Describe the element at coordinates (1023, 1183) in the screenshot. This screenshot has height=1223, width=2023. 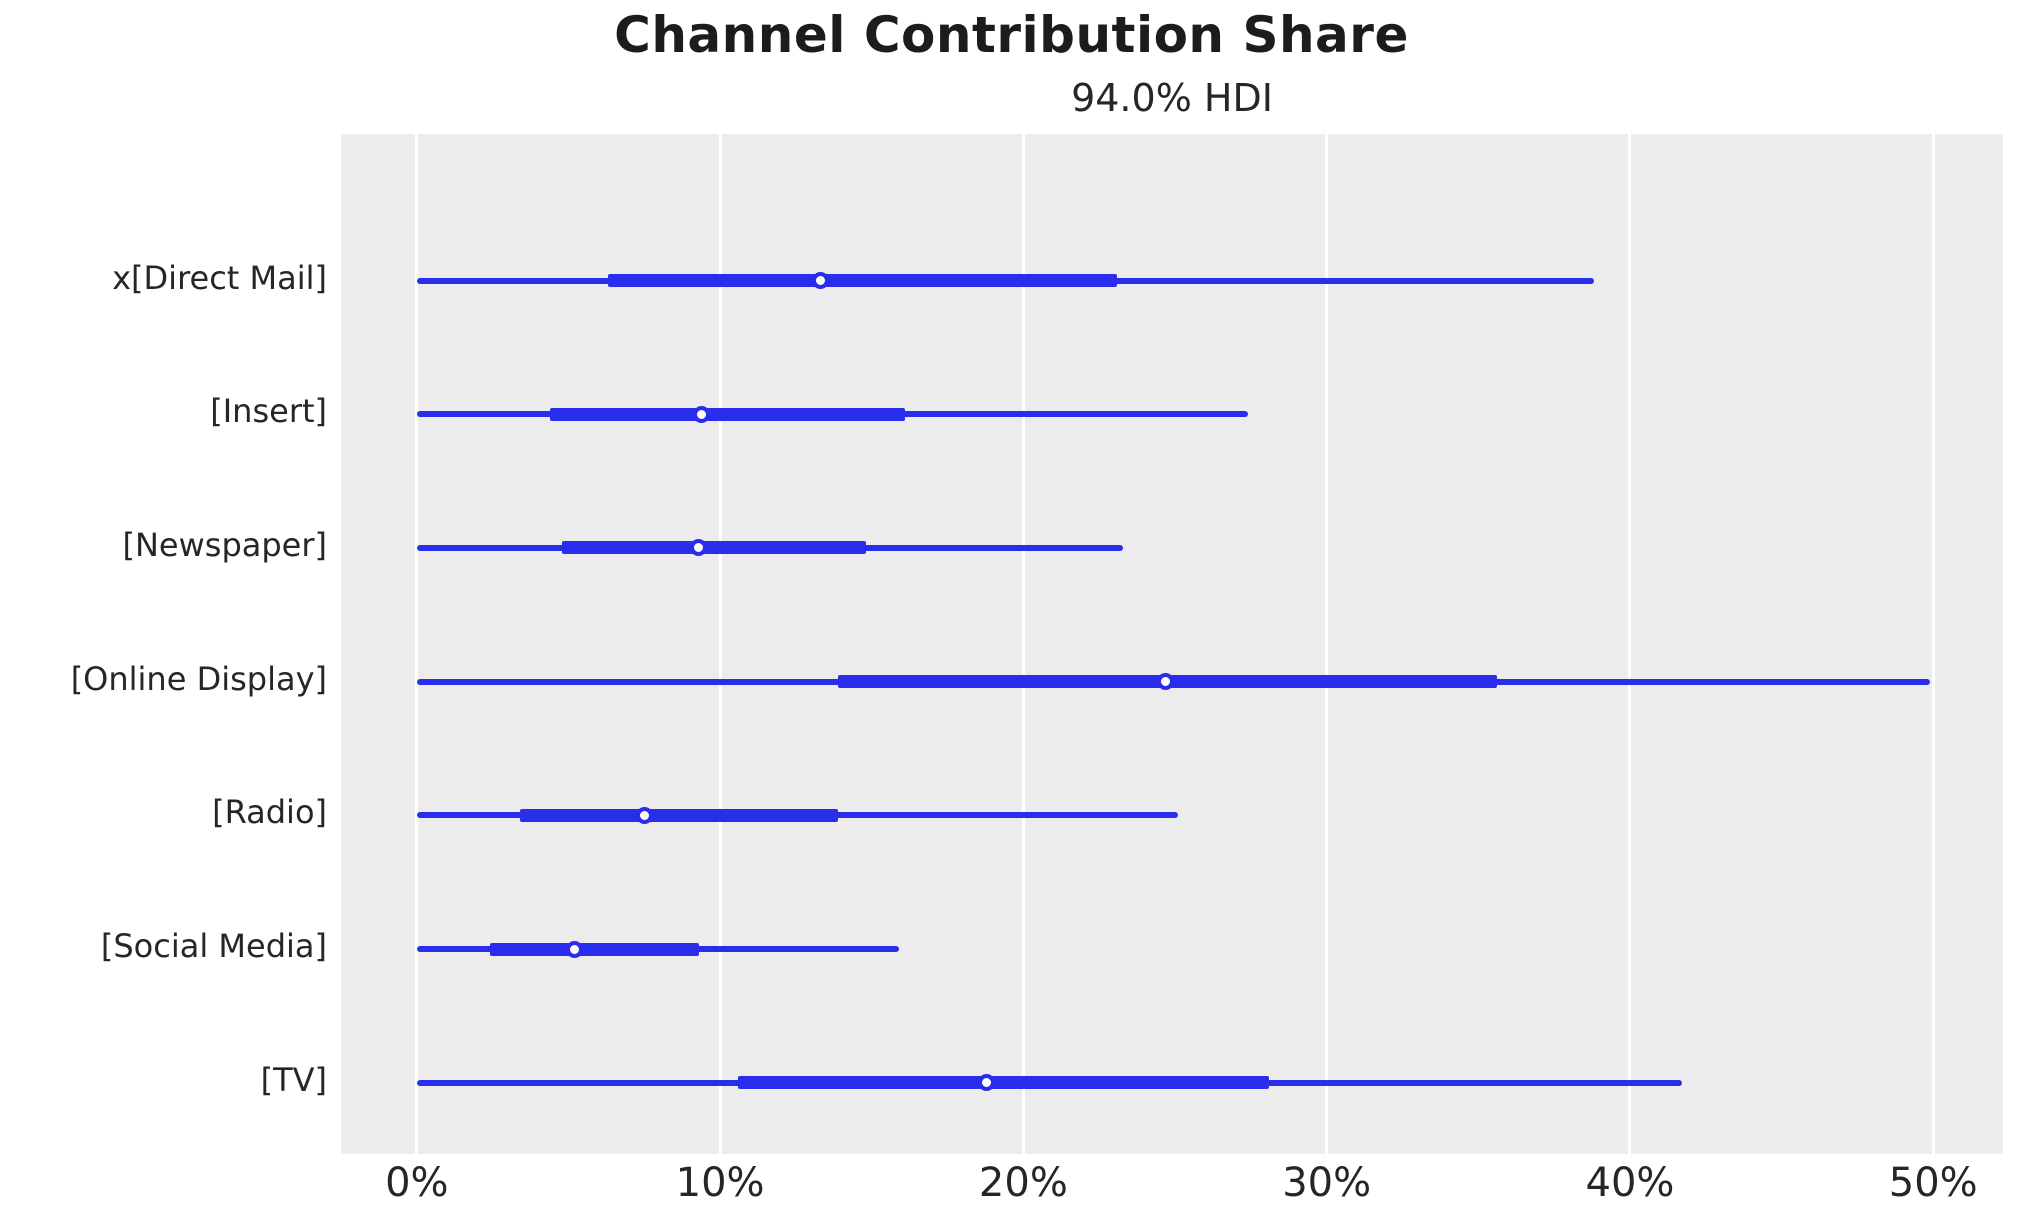
I see `x-tick-20%: 20%` at that location.